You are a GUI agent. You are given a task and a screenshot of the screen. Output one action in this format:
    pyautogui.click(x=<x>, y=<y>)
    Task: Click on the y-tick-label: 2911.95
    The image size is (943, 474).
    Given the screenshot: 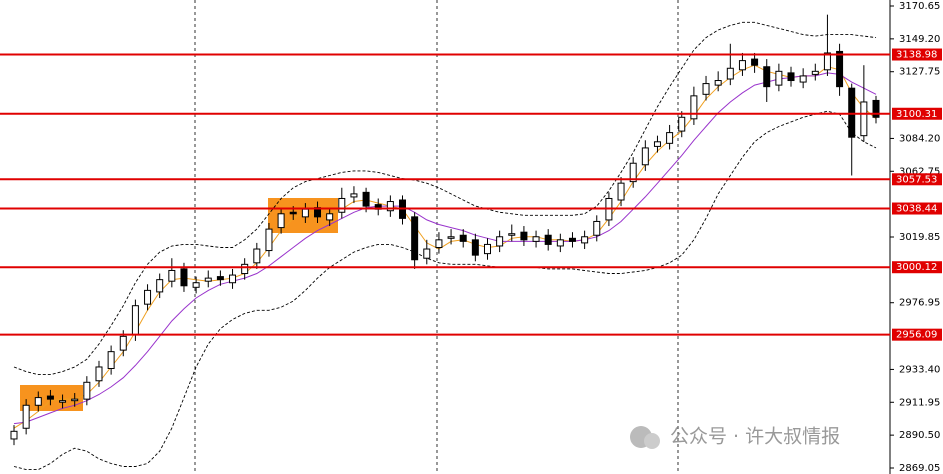 What is the action you would take?
    pyautogui.click(x=919, y=402)
    